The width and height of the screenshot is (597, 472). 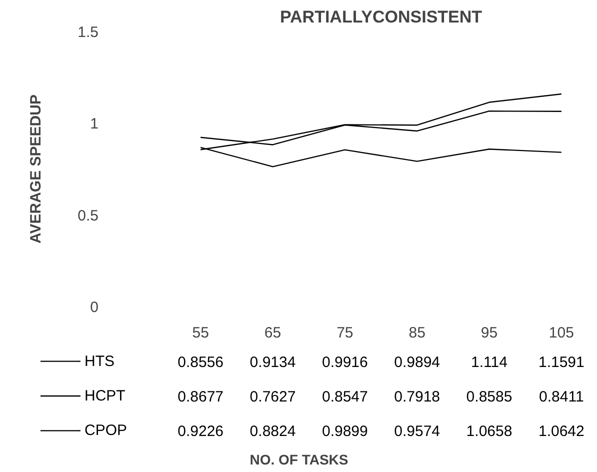 What do you see at coordinates (94, 124) in the screenshot?
I see `y-tick-label: 1` at bounding box center [94, 124].